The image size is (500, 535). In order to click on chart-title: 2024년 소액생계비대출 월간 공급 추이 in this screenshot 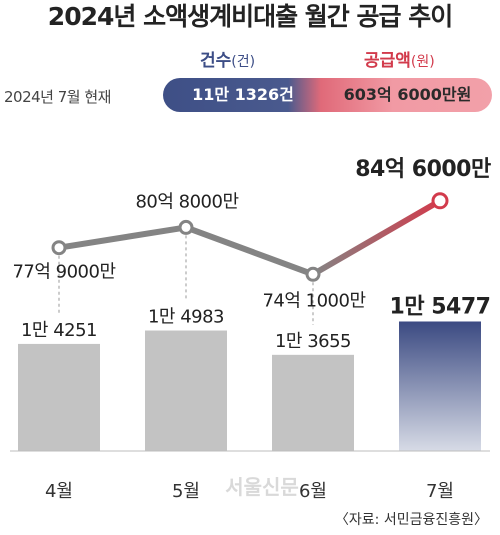, I will do `click(250, 16)`.